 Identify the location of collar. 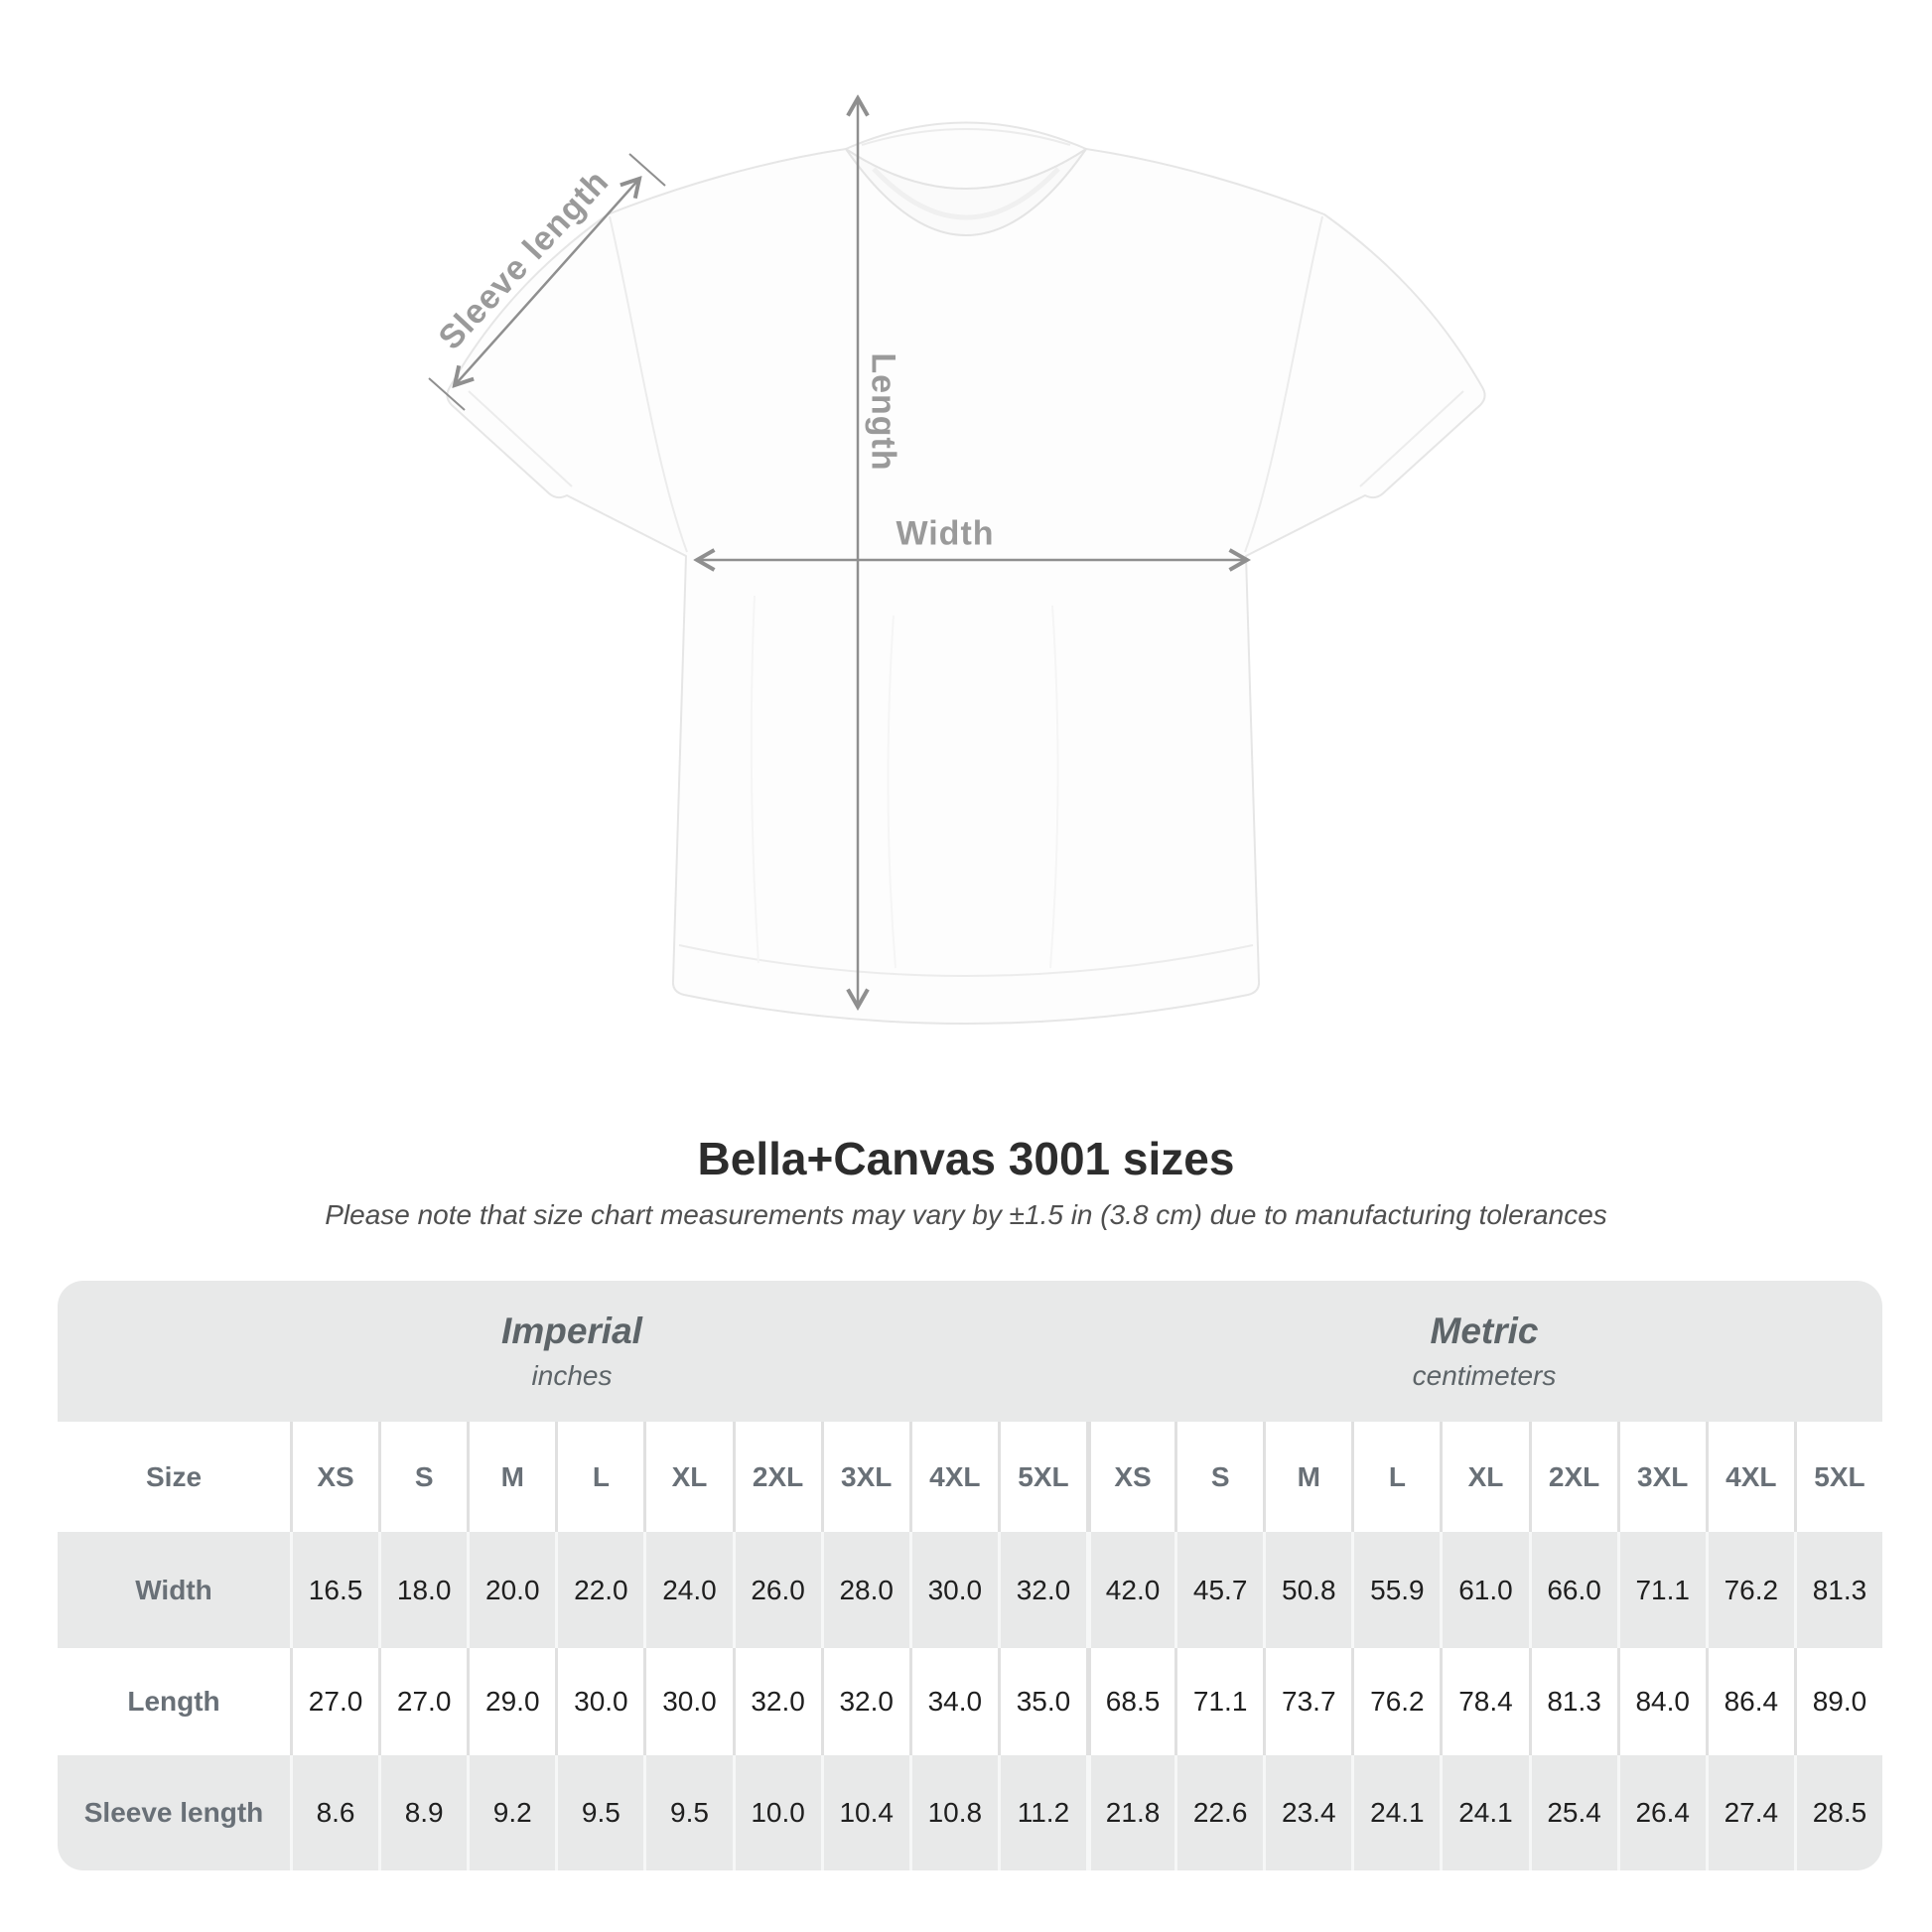
(966, 192).